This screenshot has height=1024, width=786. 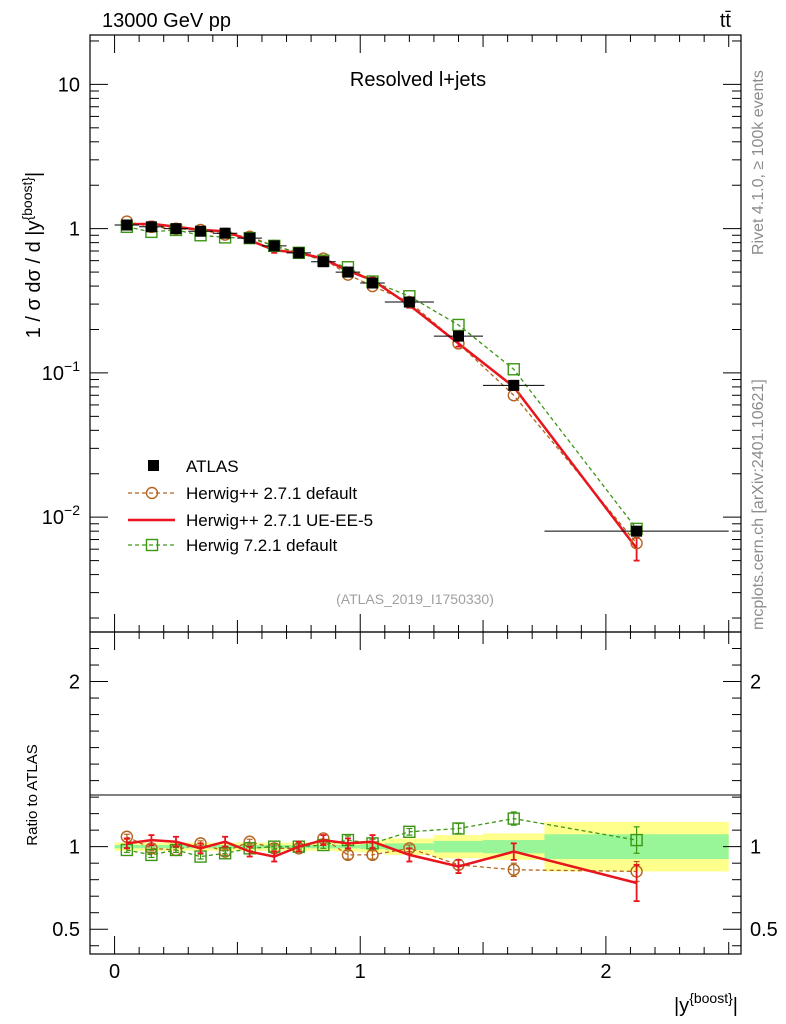 I want to click on ratio-ytick-label-left: 1, so click(x=74, y=848).